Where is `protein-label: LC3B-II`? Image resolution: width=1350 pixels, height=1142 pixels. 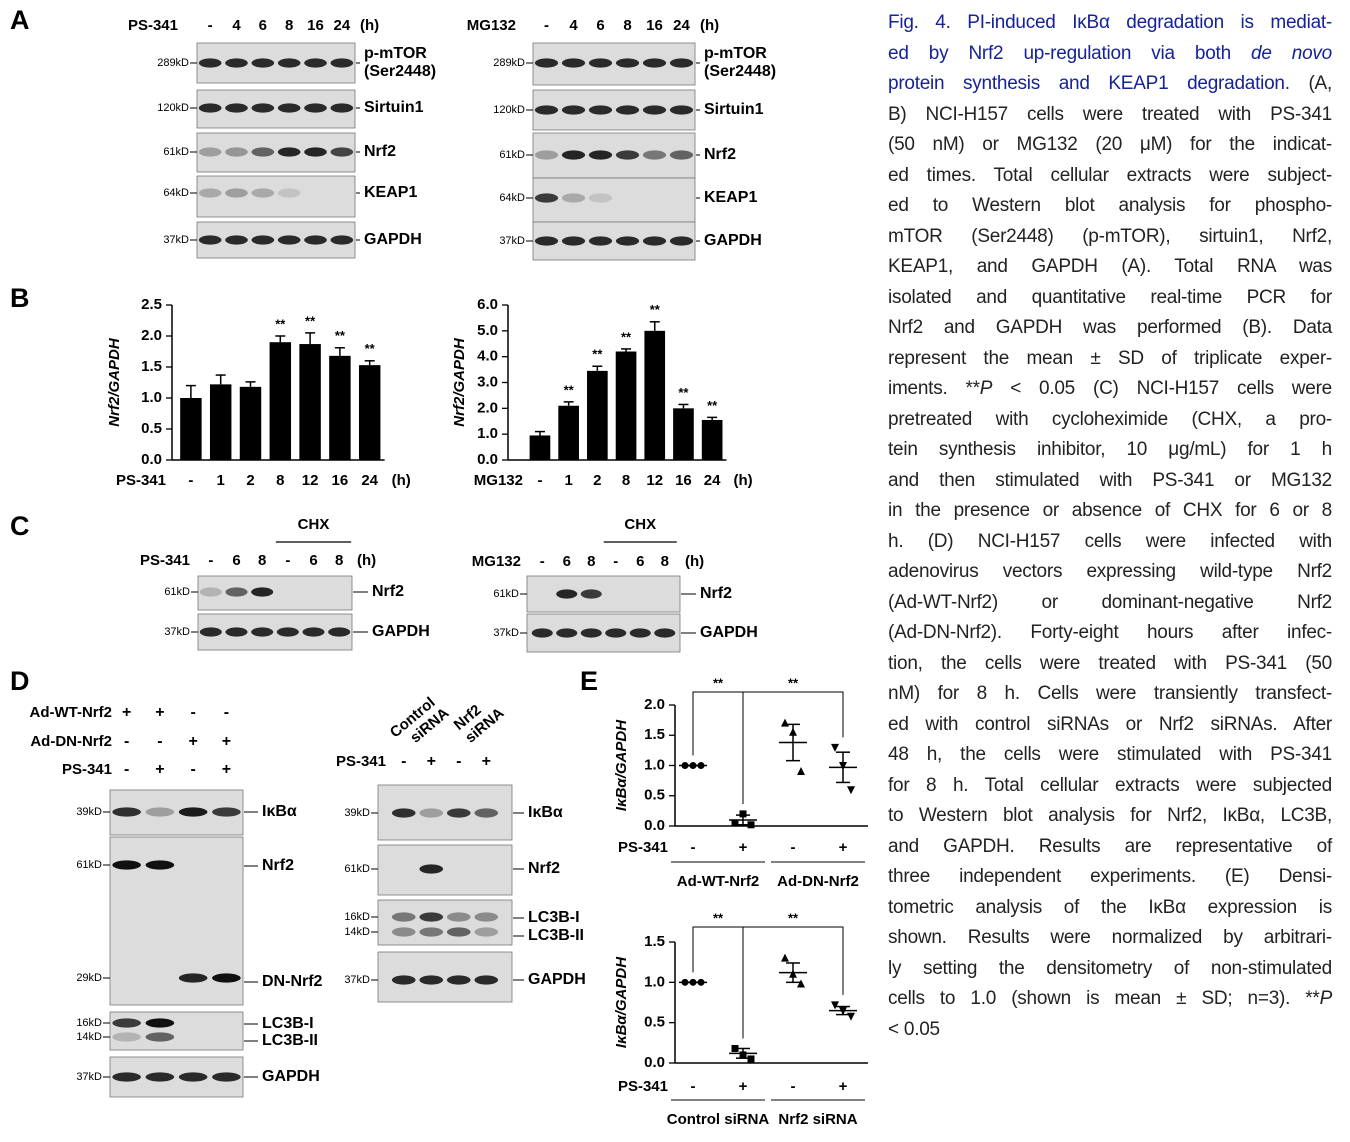
protein-label: LC3B-II is located at coordinates (556, 935).